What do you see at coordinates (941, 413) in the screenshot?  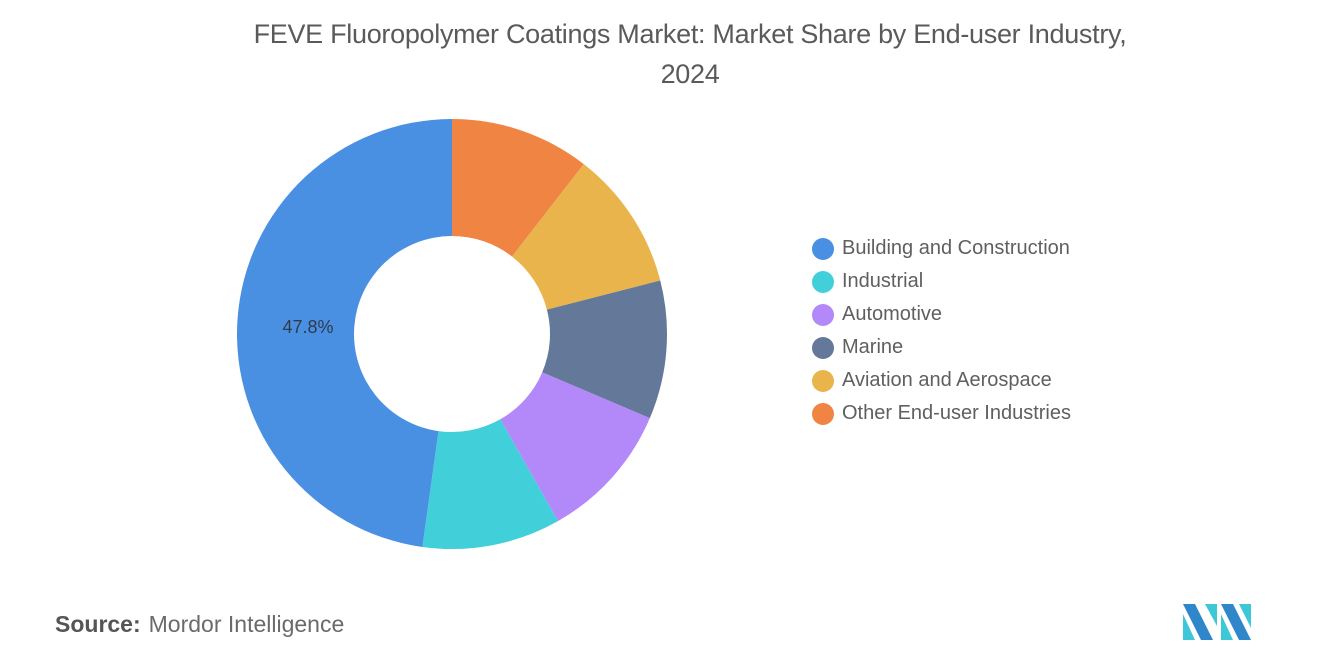 I see `legend-item-other-end-user-industries: Other End-user Industries` at bounding box center [941, 413].